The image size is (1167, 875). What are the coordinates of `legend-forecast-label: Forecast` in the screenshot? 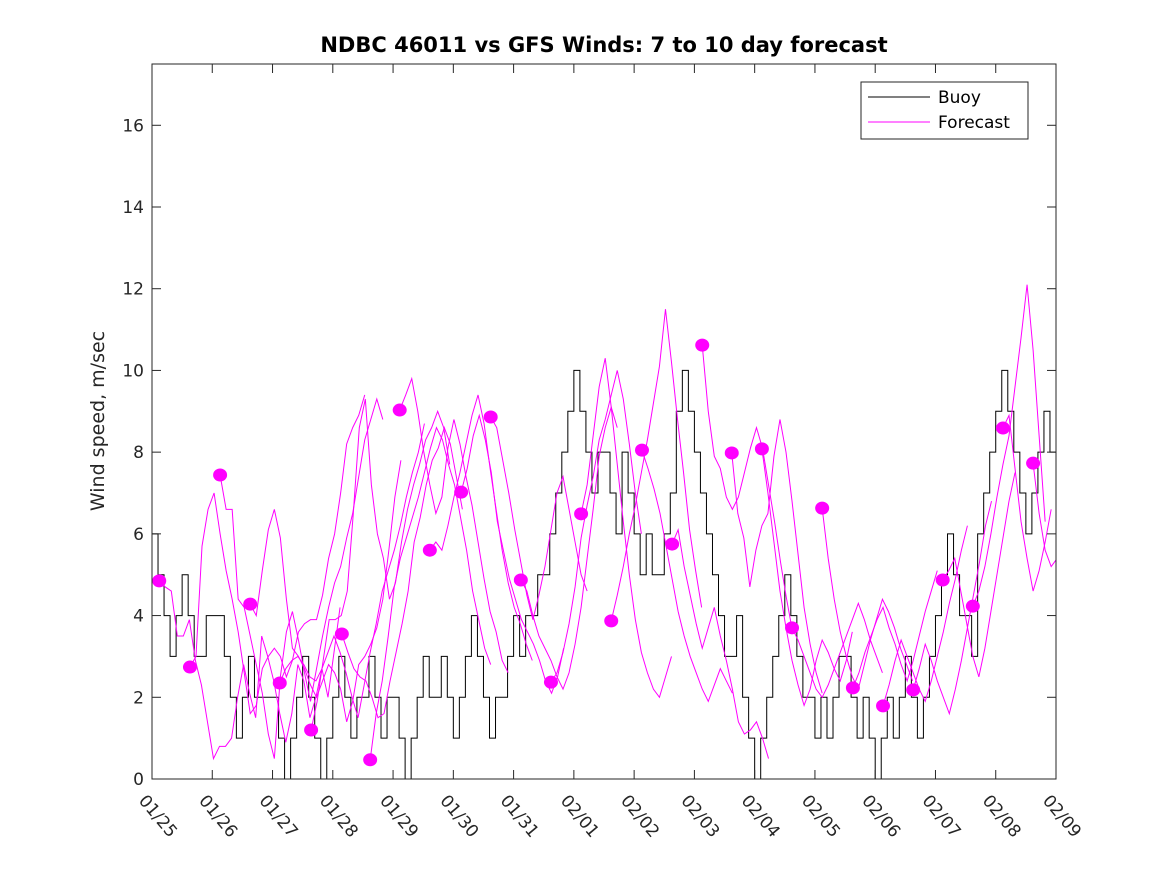 It's located at (974, 123).